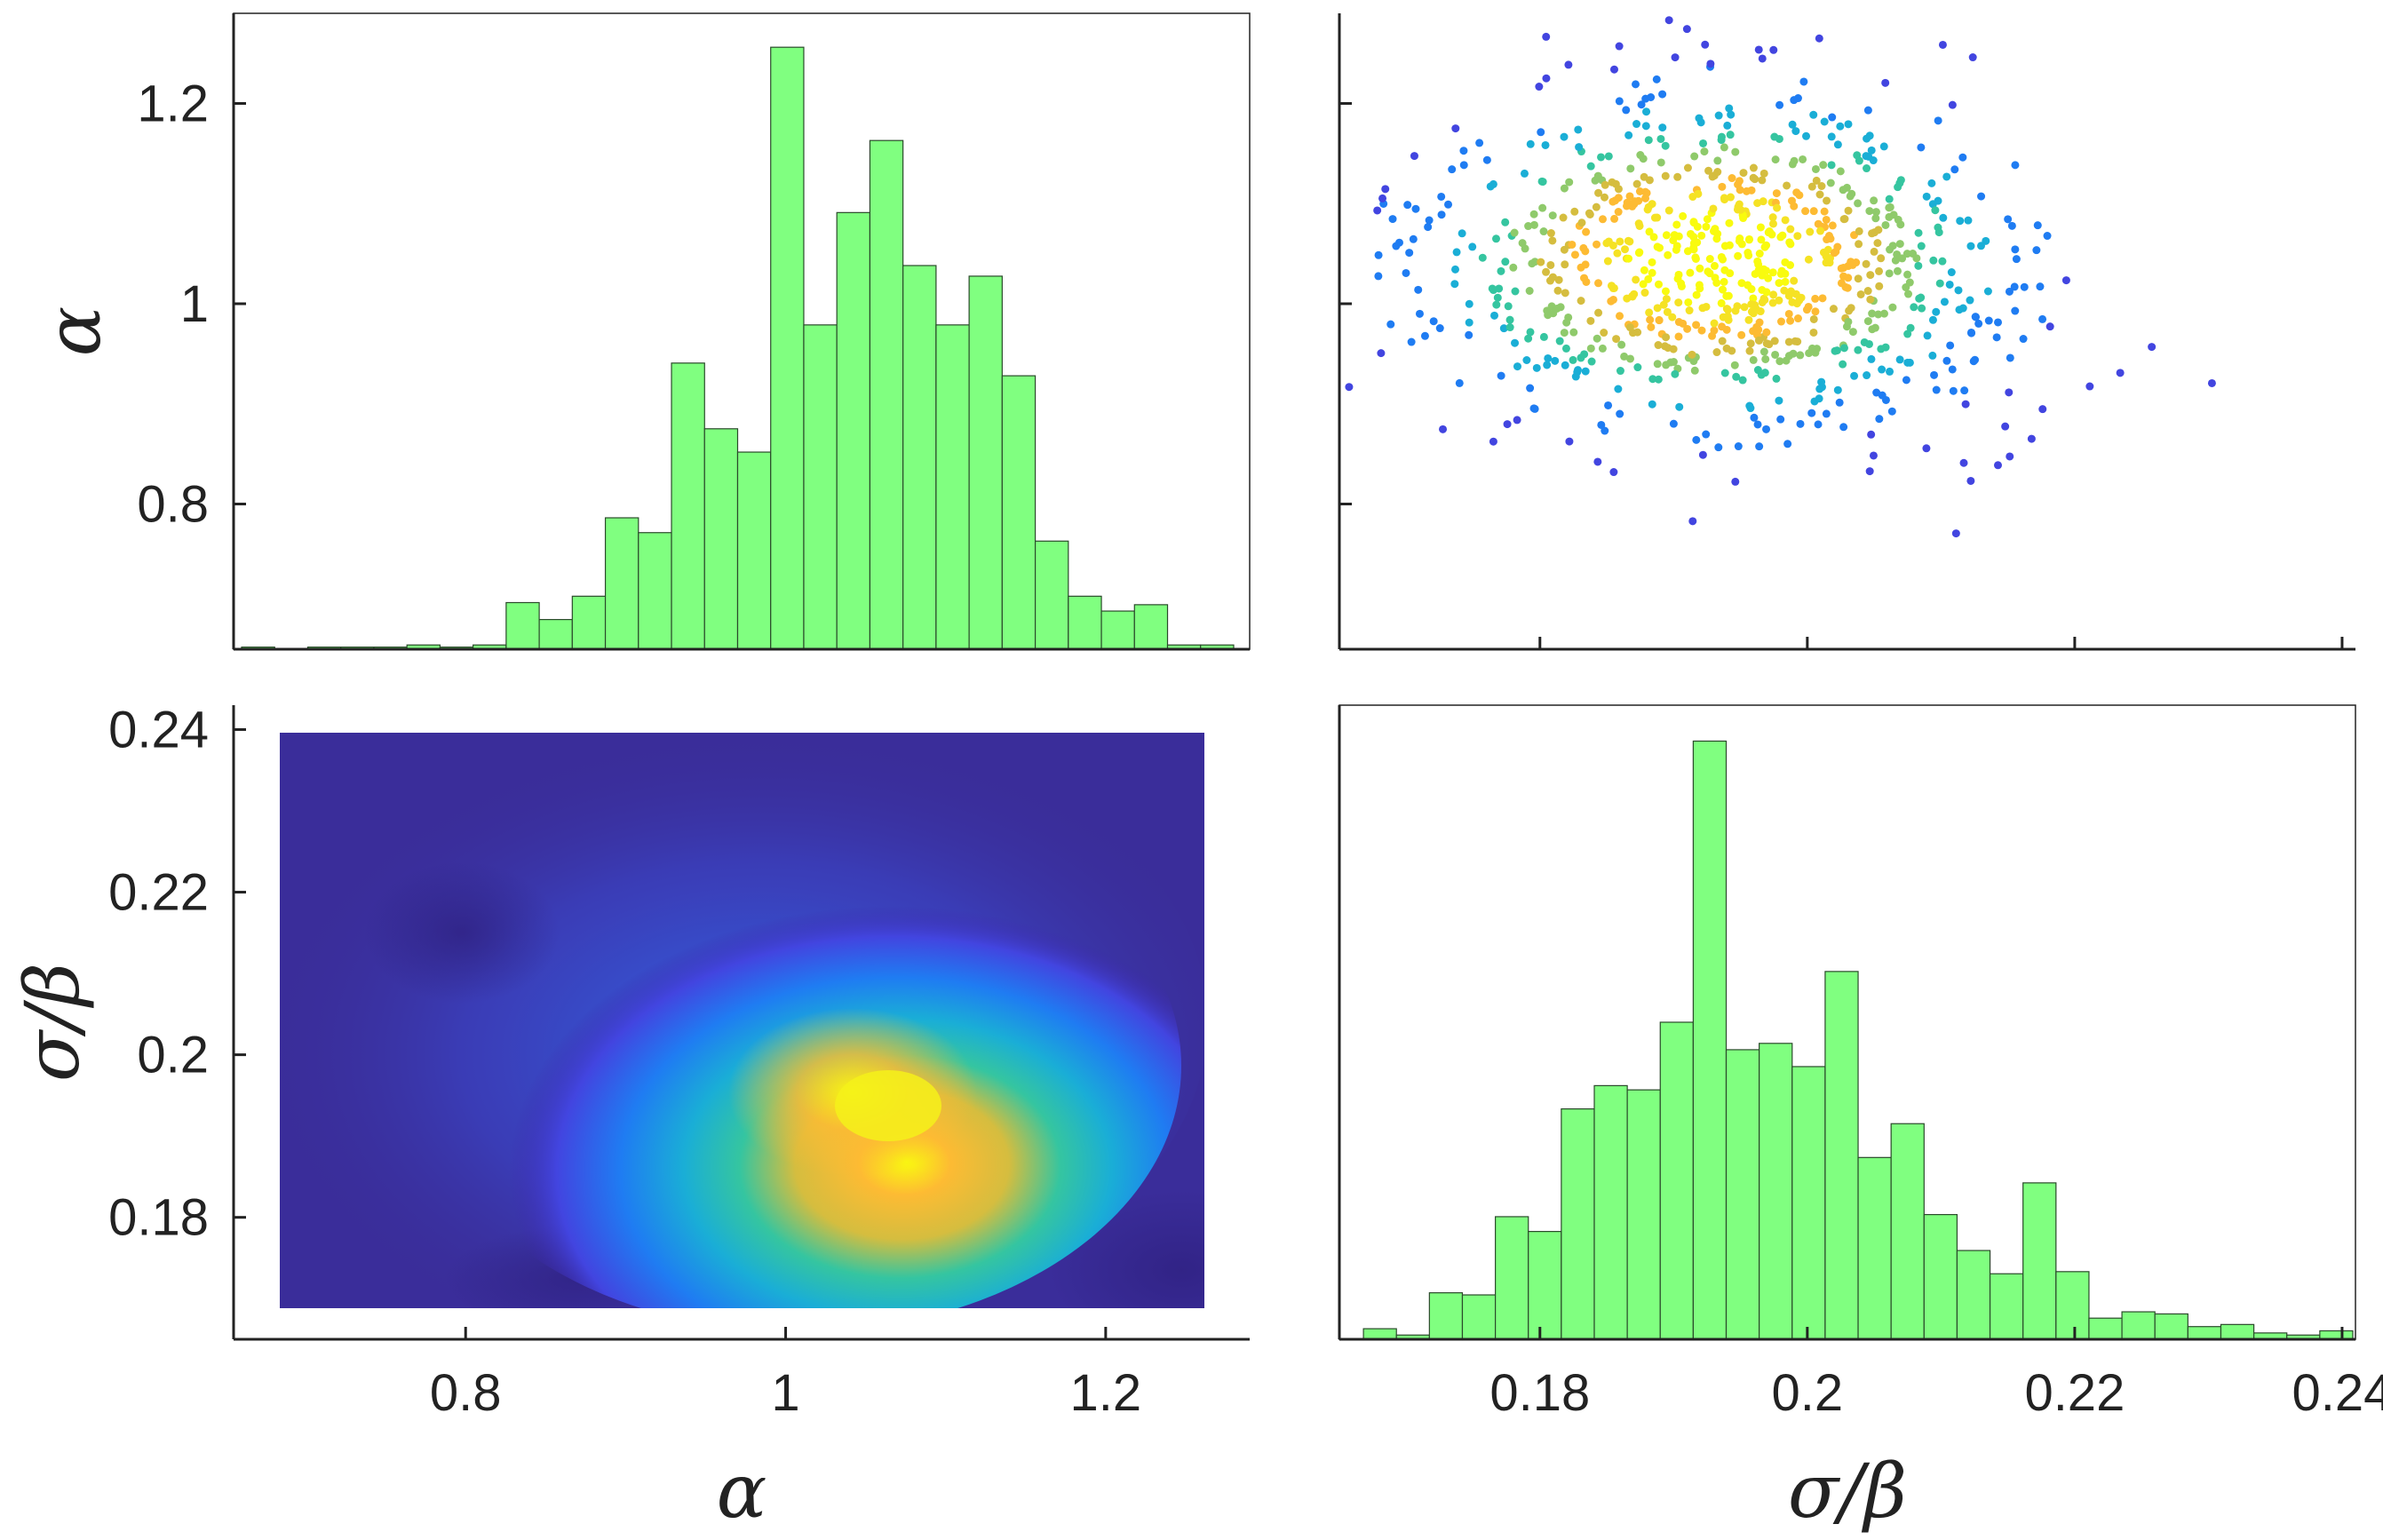  Describe the element at coordinates (173, 104) in the screenshot. I see `y-tick-label: 1.2` at that location.